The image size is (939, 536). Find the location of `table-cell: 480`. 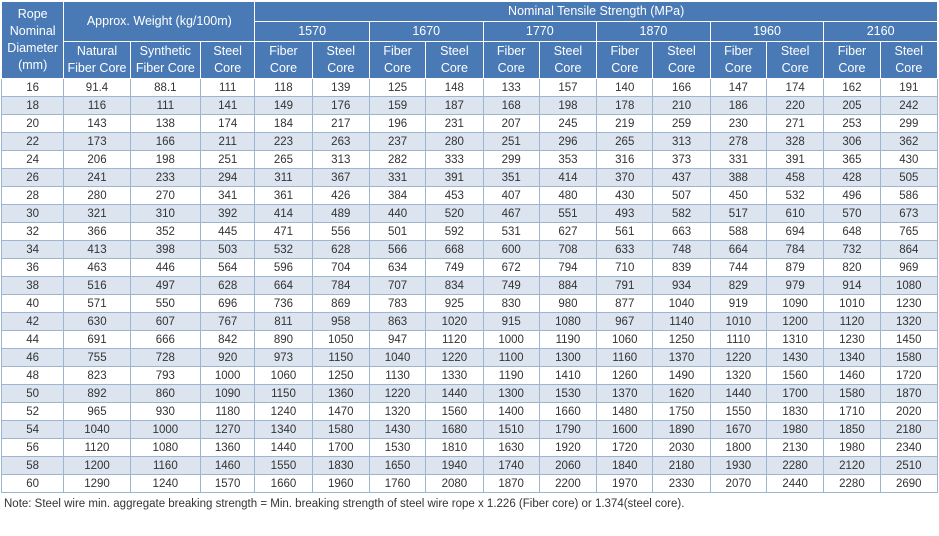

table-cell: 480 is located at coordinates (568, 195).